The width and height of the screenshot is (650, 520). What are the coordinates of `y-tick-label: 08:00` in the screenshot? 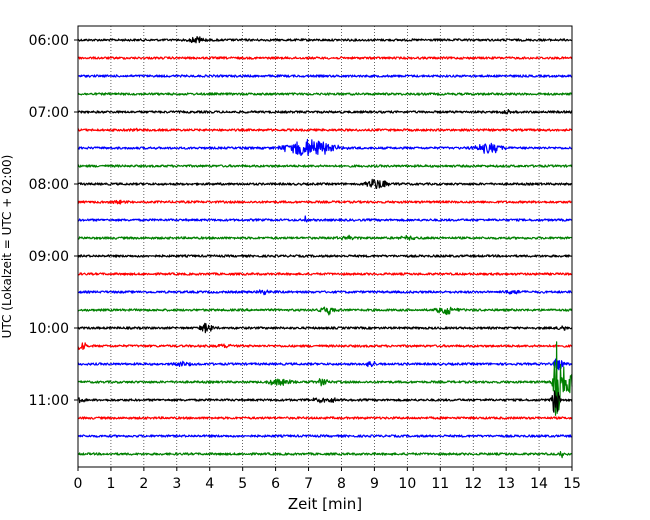 It's located at (49, 185).